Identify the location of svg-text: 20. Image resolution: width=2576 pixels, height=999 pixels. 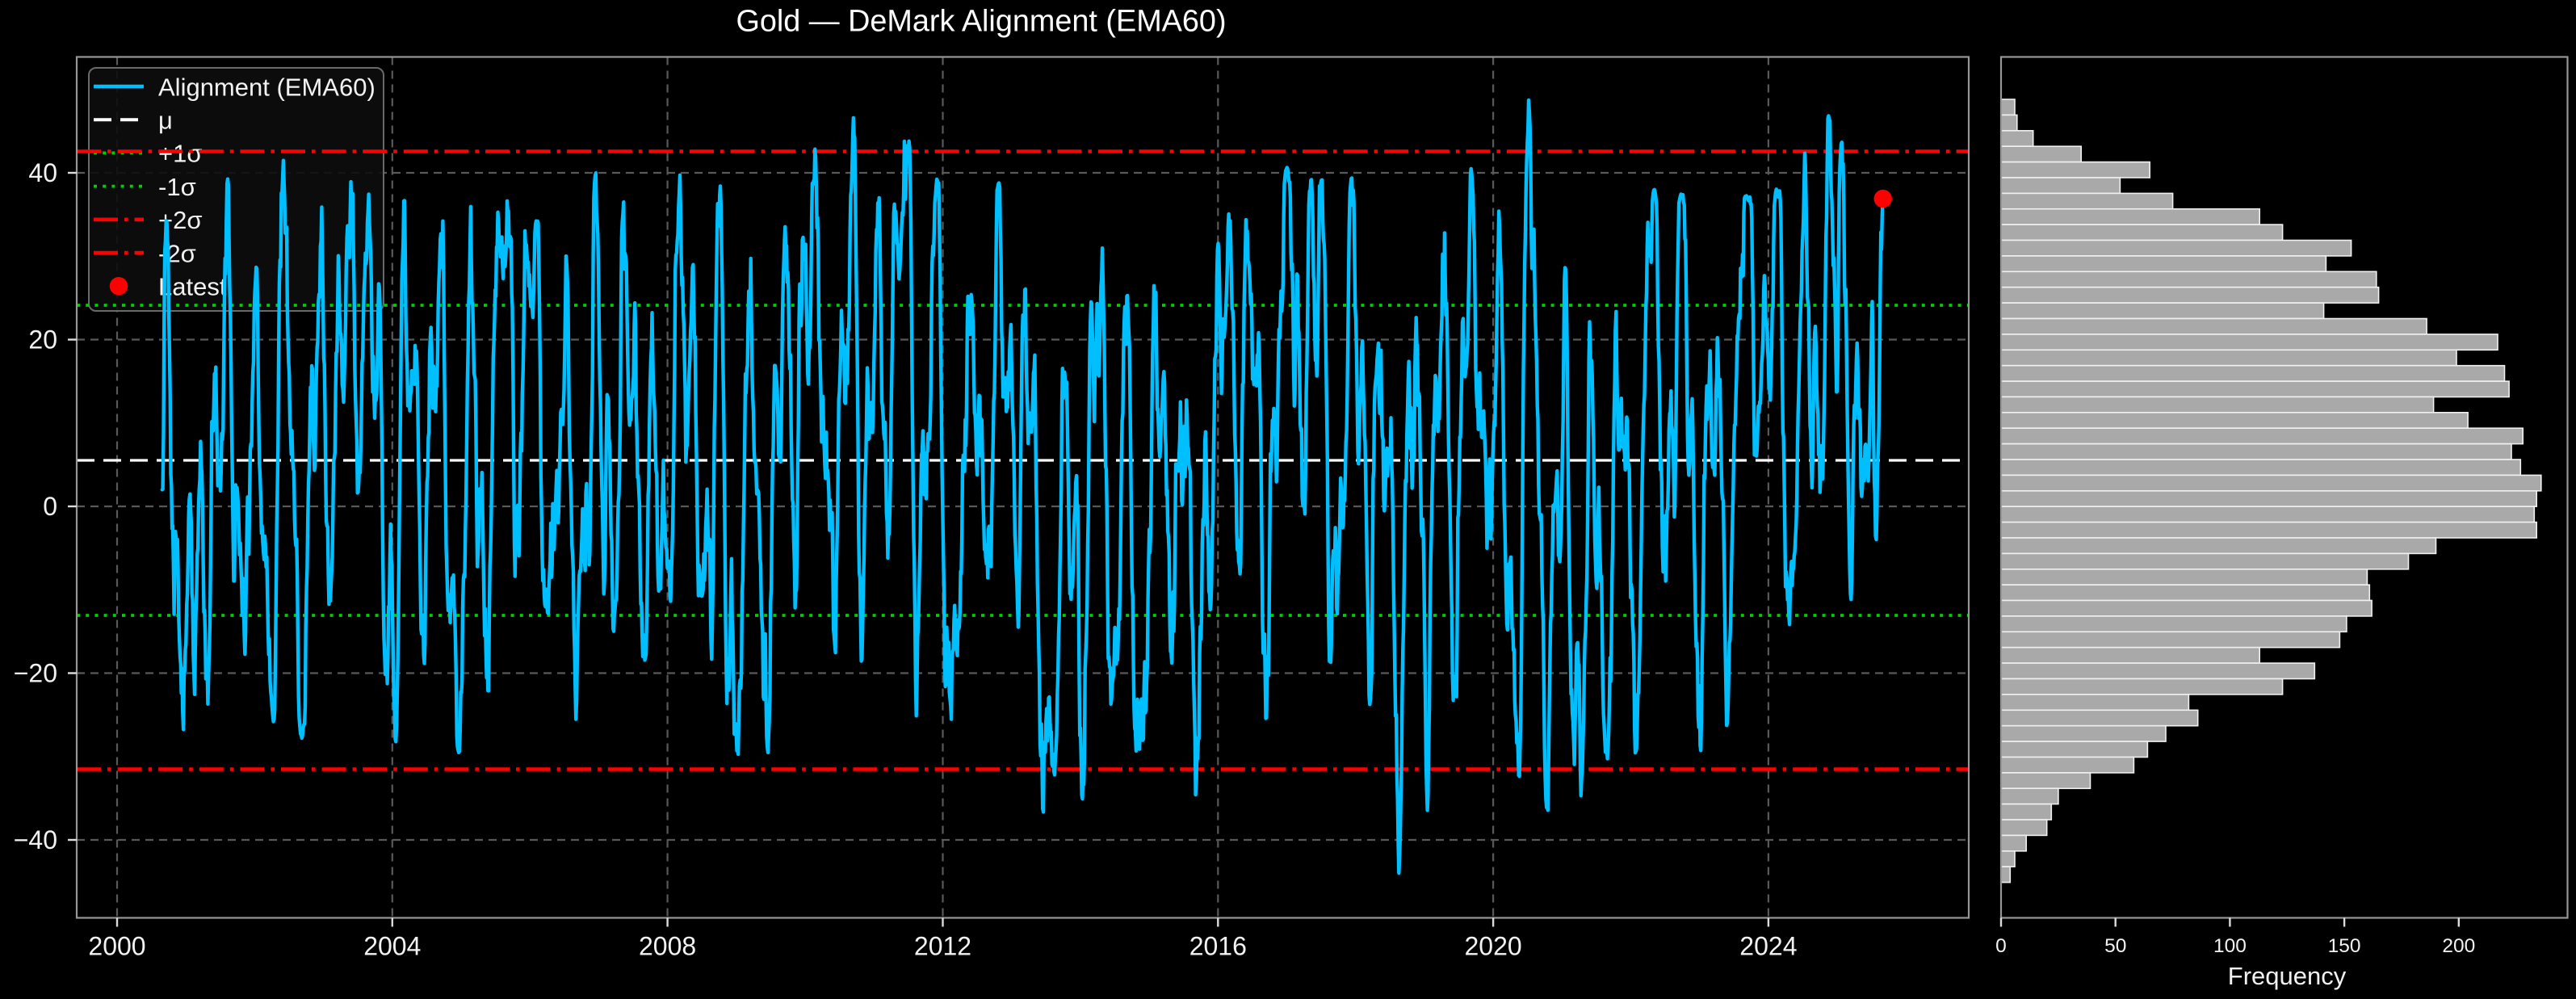
(42, 340).